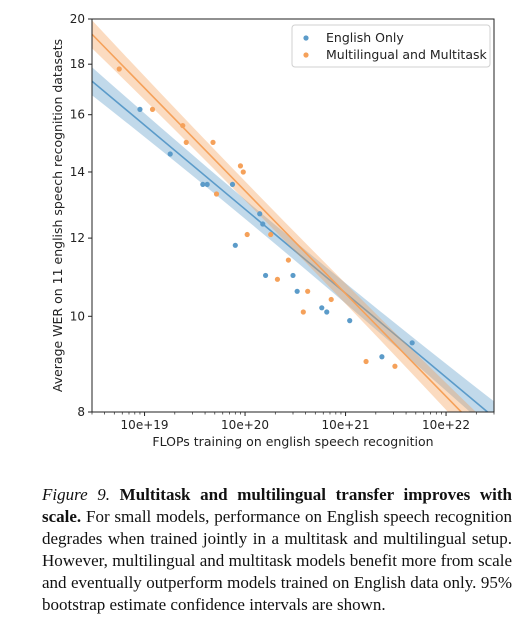 The image size is (530, 639). What do you see at coordinates (245, 425) in the screenshot?
I see `x-tick-label-1: 10e+20` at bounding box center [245, 425].